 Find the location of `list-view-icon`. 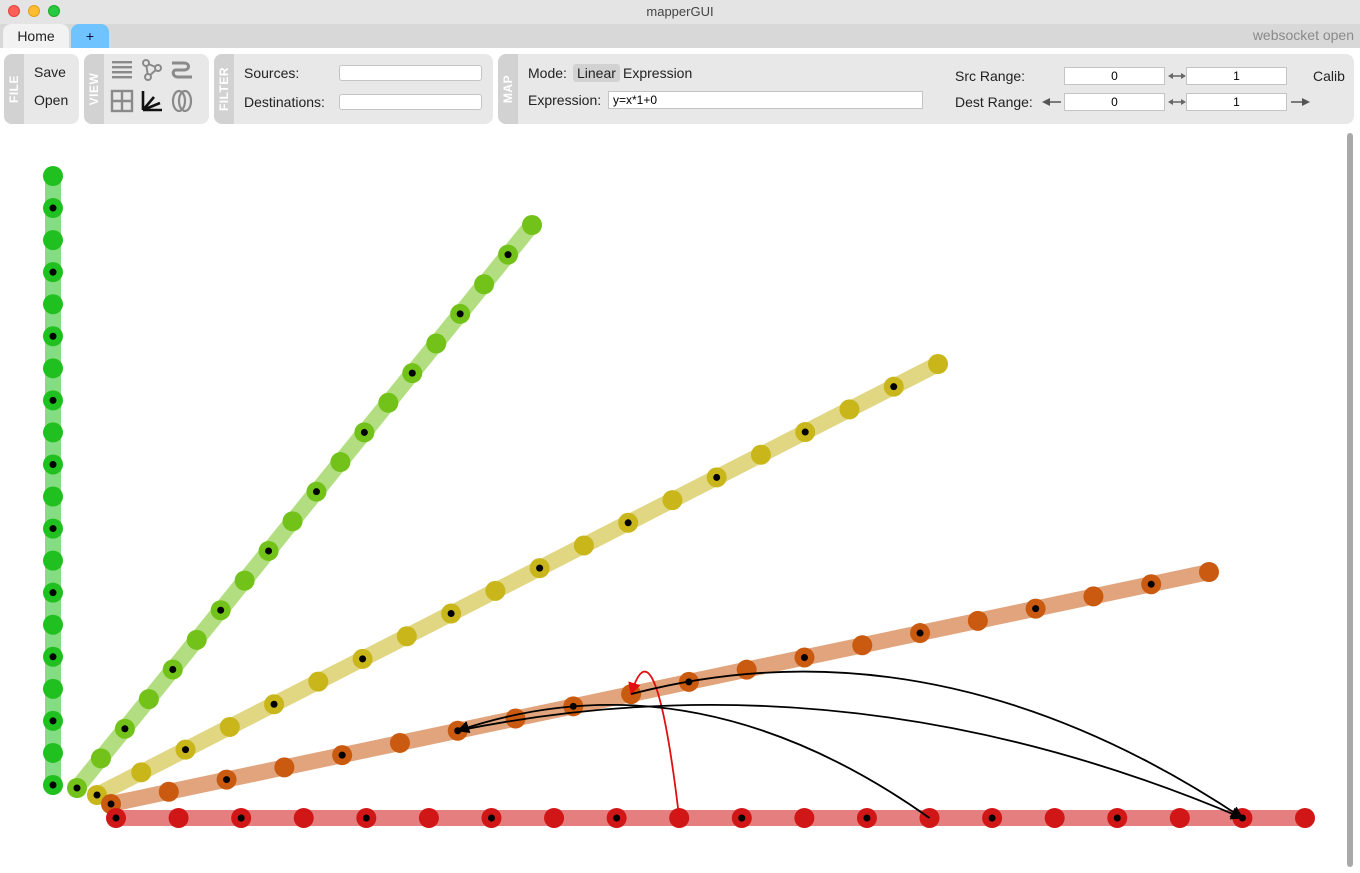

list-view-icon is located at coordinates (122, 70).